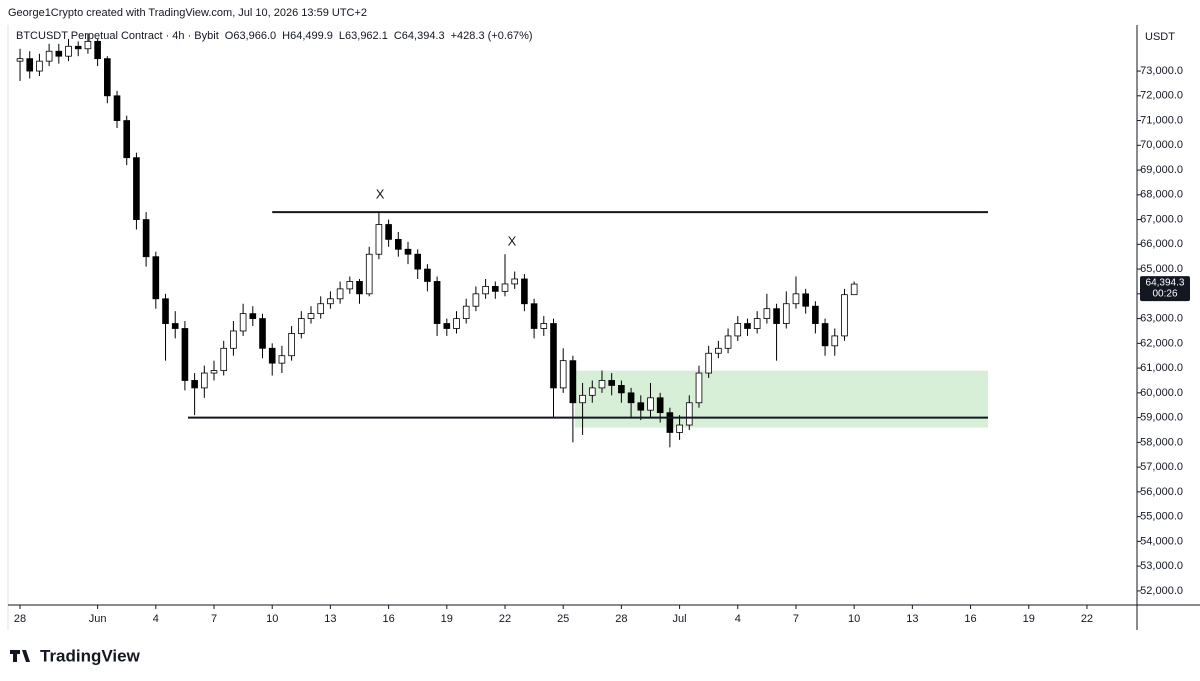 The width and height of the screenshot is (1200, 681). What do you see at coordinates (1161, 96) in the screenshot?
I see `y-tick-label: 72,000.0` at bounding box center [1161, 96].